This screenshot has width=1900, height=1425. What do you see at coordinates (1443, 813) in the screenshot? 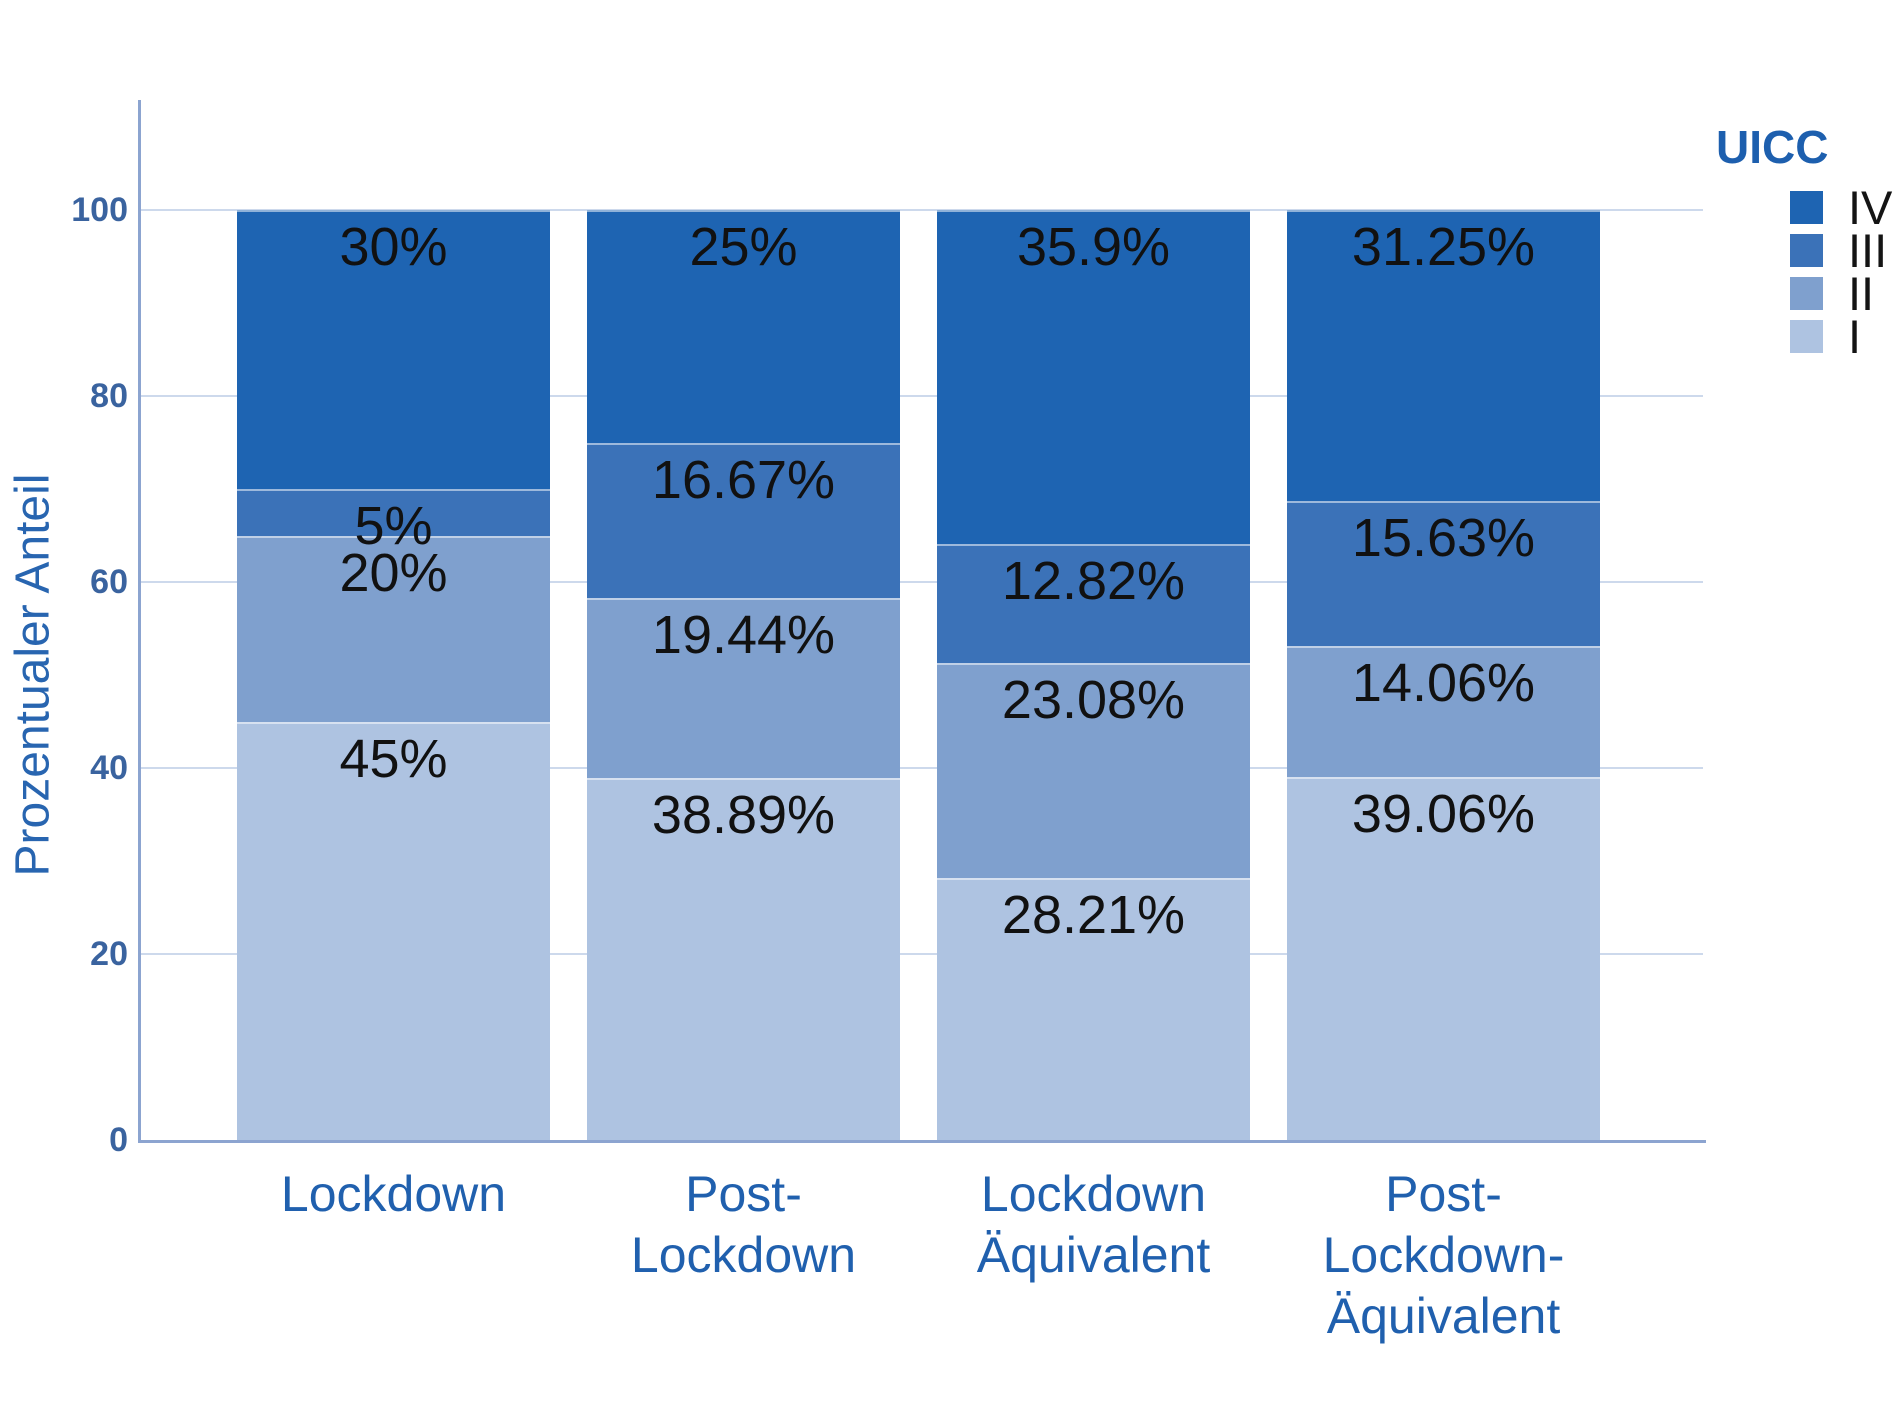
I see `bar-segment-label: 39.06%` at bounding box center [1443, 813].